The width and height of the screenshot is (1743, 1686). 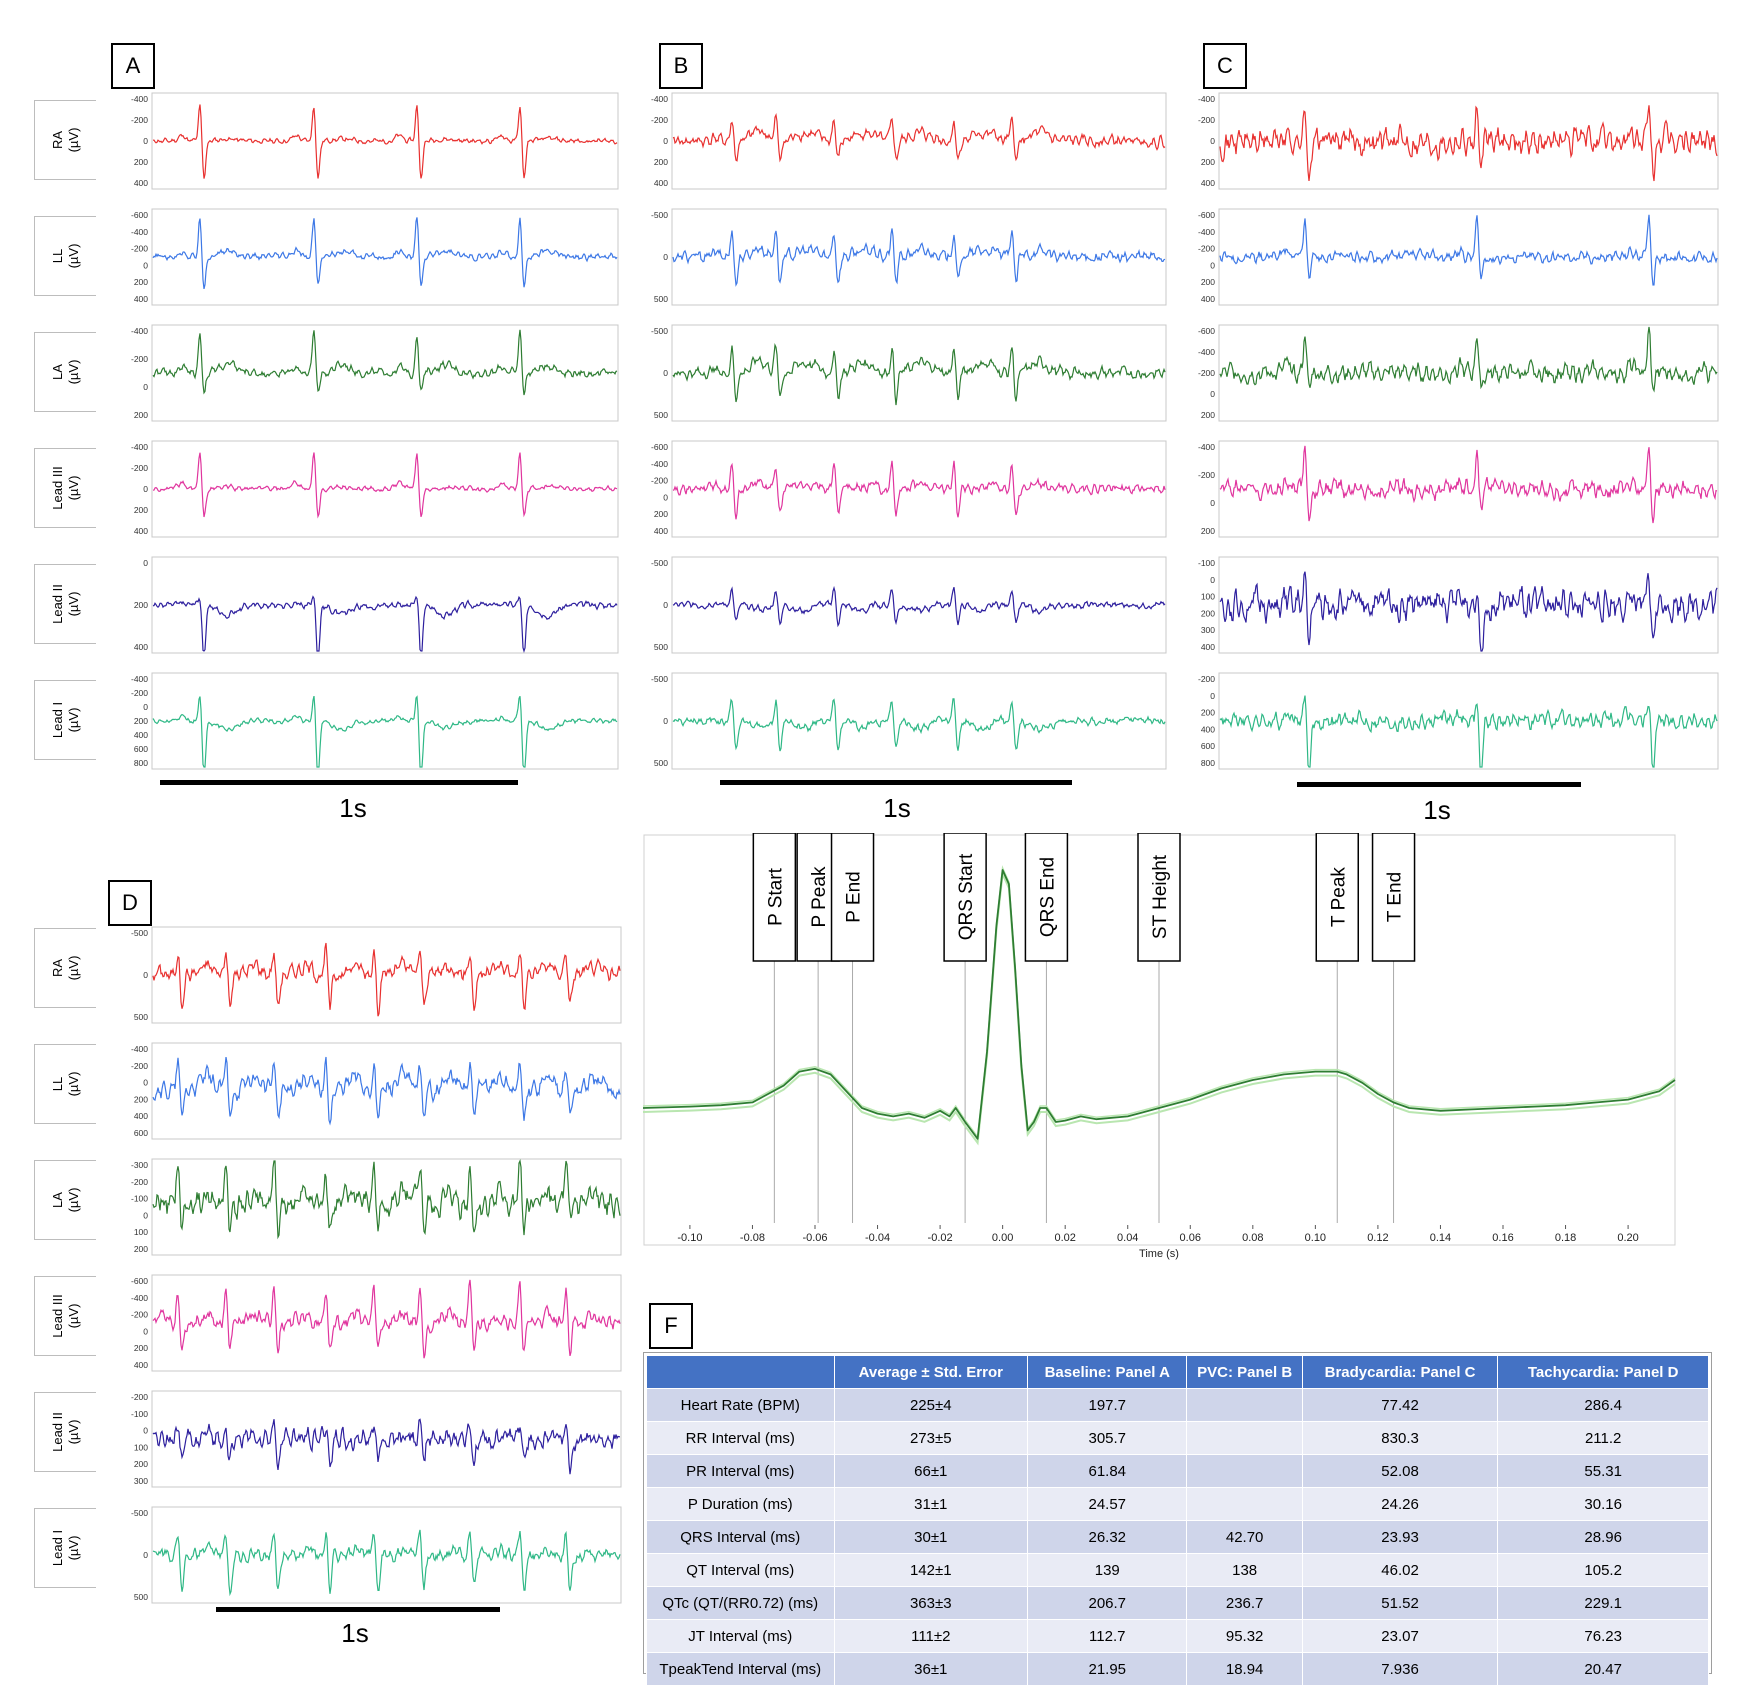 I want to click on lead-trace-row: 0 200 400, so click(x=376, y=605).